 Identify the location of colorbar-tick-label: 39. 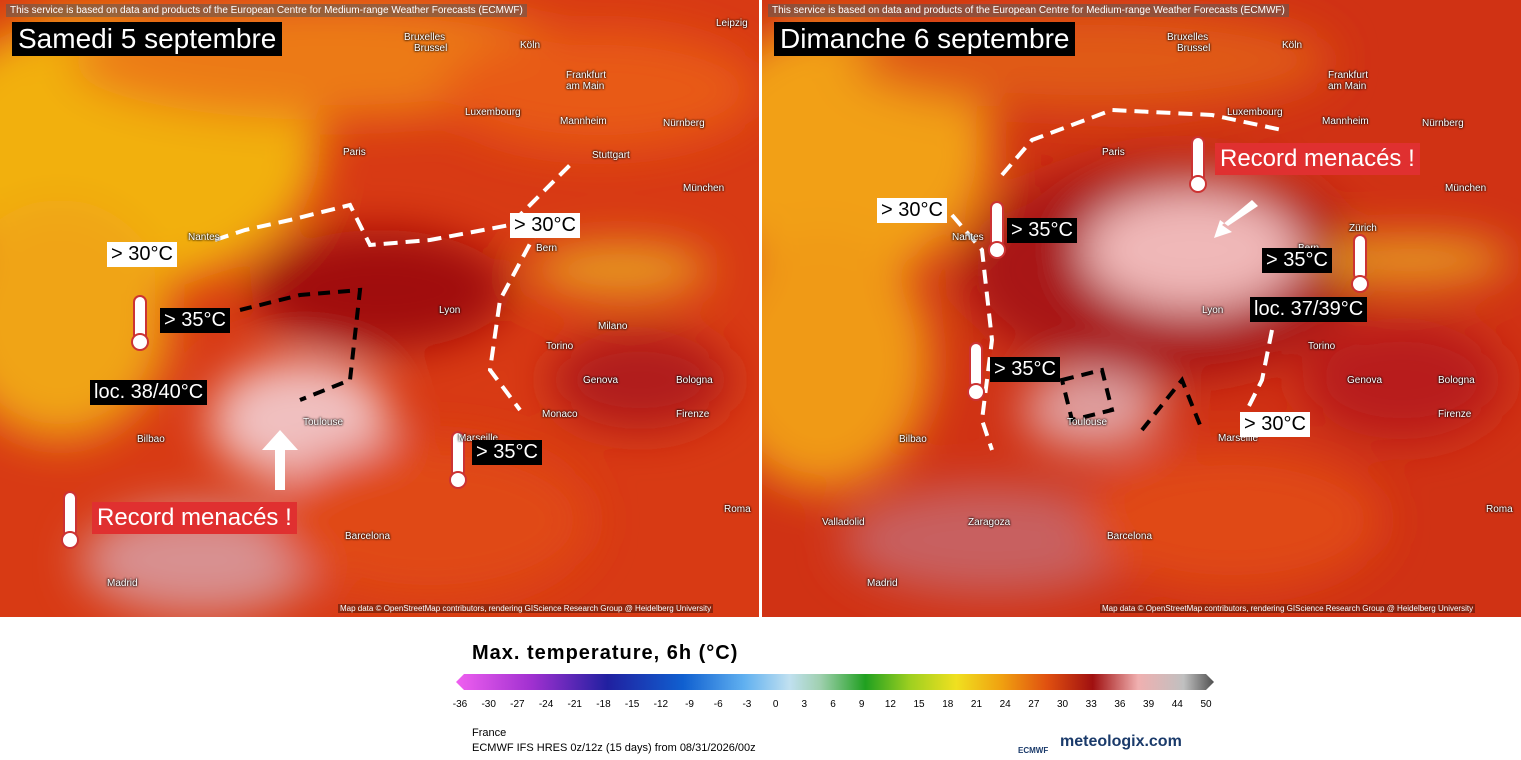
(1149, 704).